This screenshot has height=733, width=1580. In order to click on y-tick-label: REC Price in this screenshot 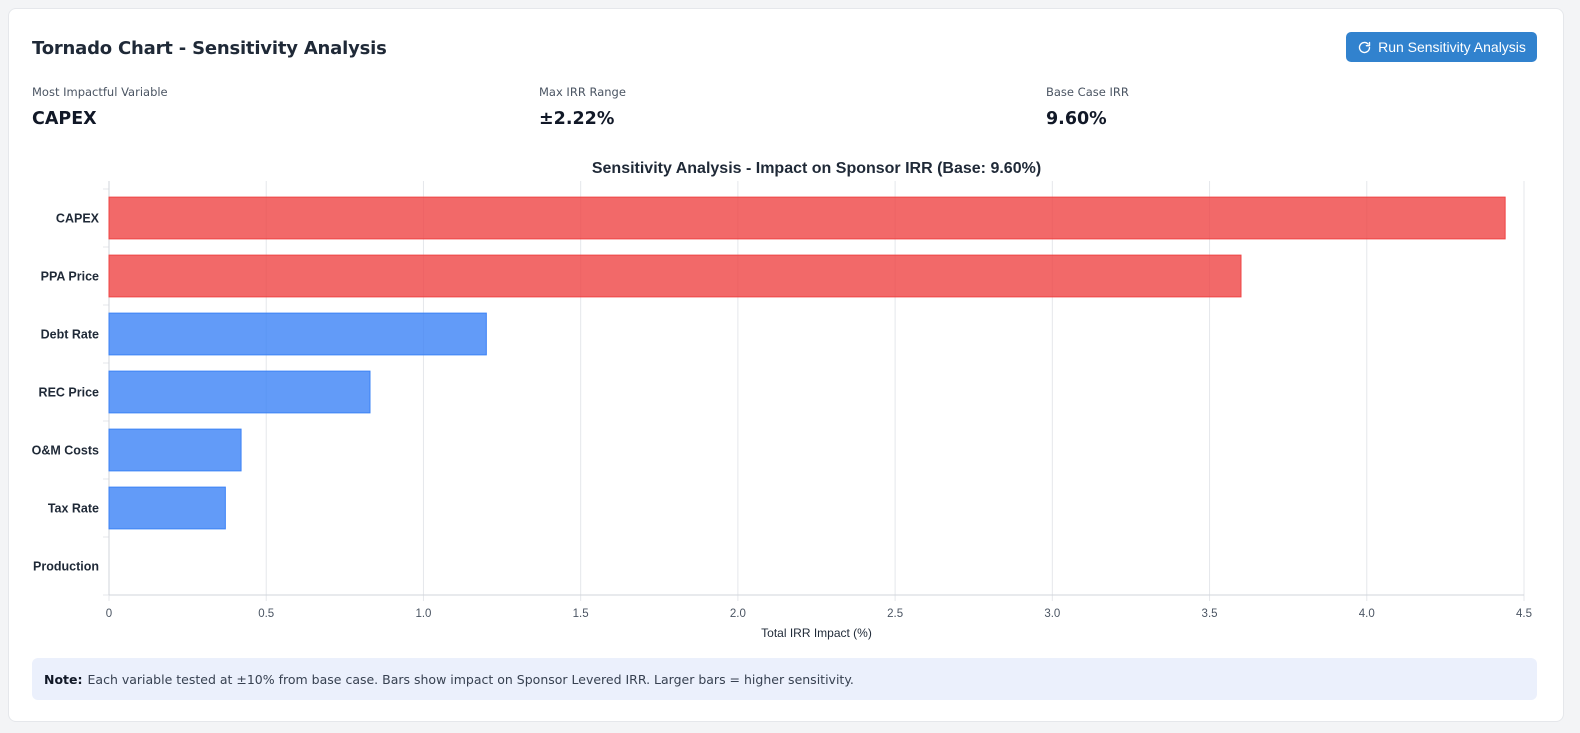, I will do `click(69, 393)`.